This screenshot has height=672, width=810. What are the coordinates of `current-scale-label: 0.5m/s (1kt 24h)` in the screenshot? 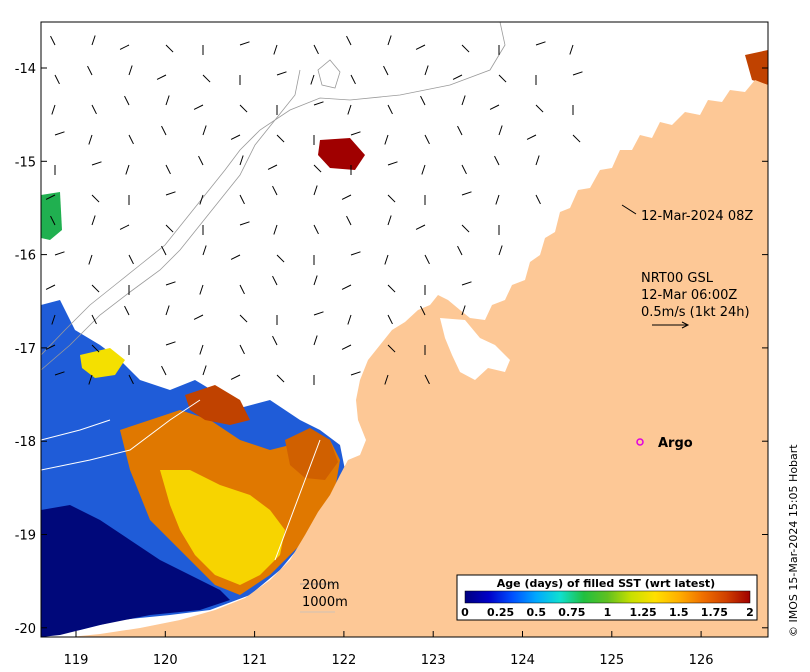 It's located at (695, 312).